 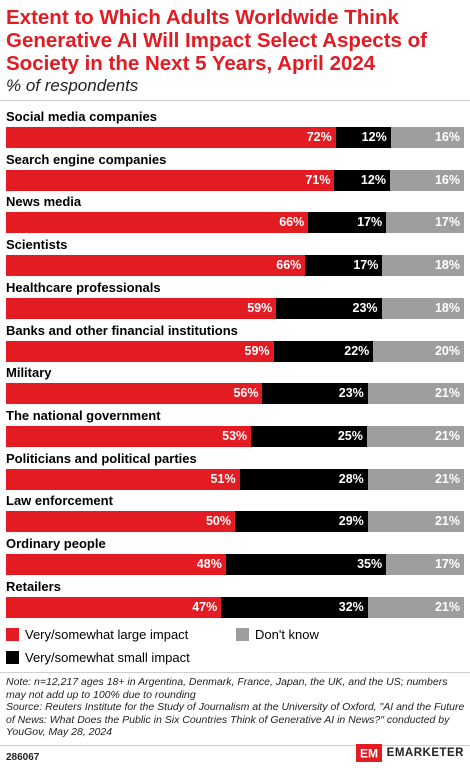 I want to click on logo-mark-text: EM, so click(x=369, y=754).